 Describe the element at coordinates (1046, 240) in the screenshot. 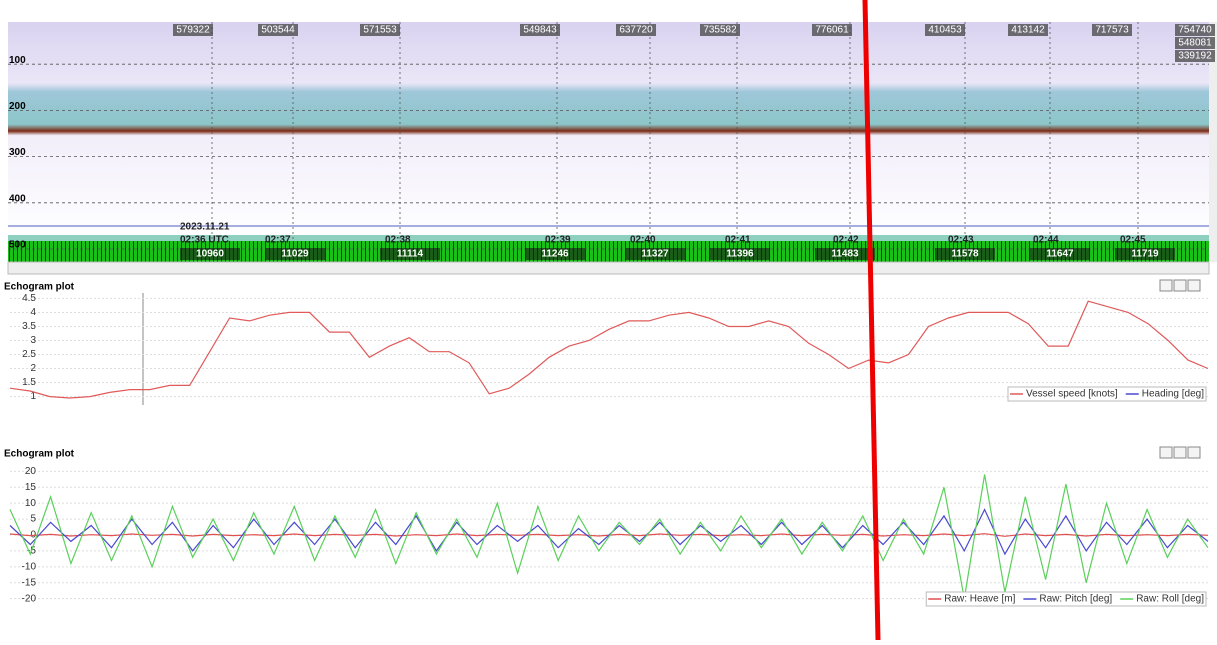

I see `time-label: 02:44` at that location.